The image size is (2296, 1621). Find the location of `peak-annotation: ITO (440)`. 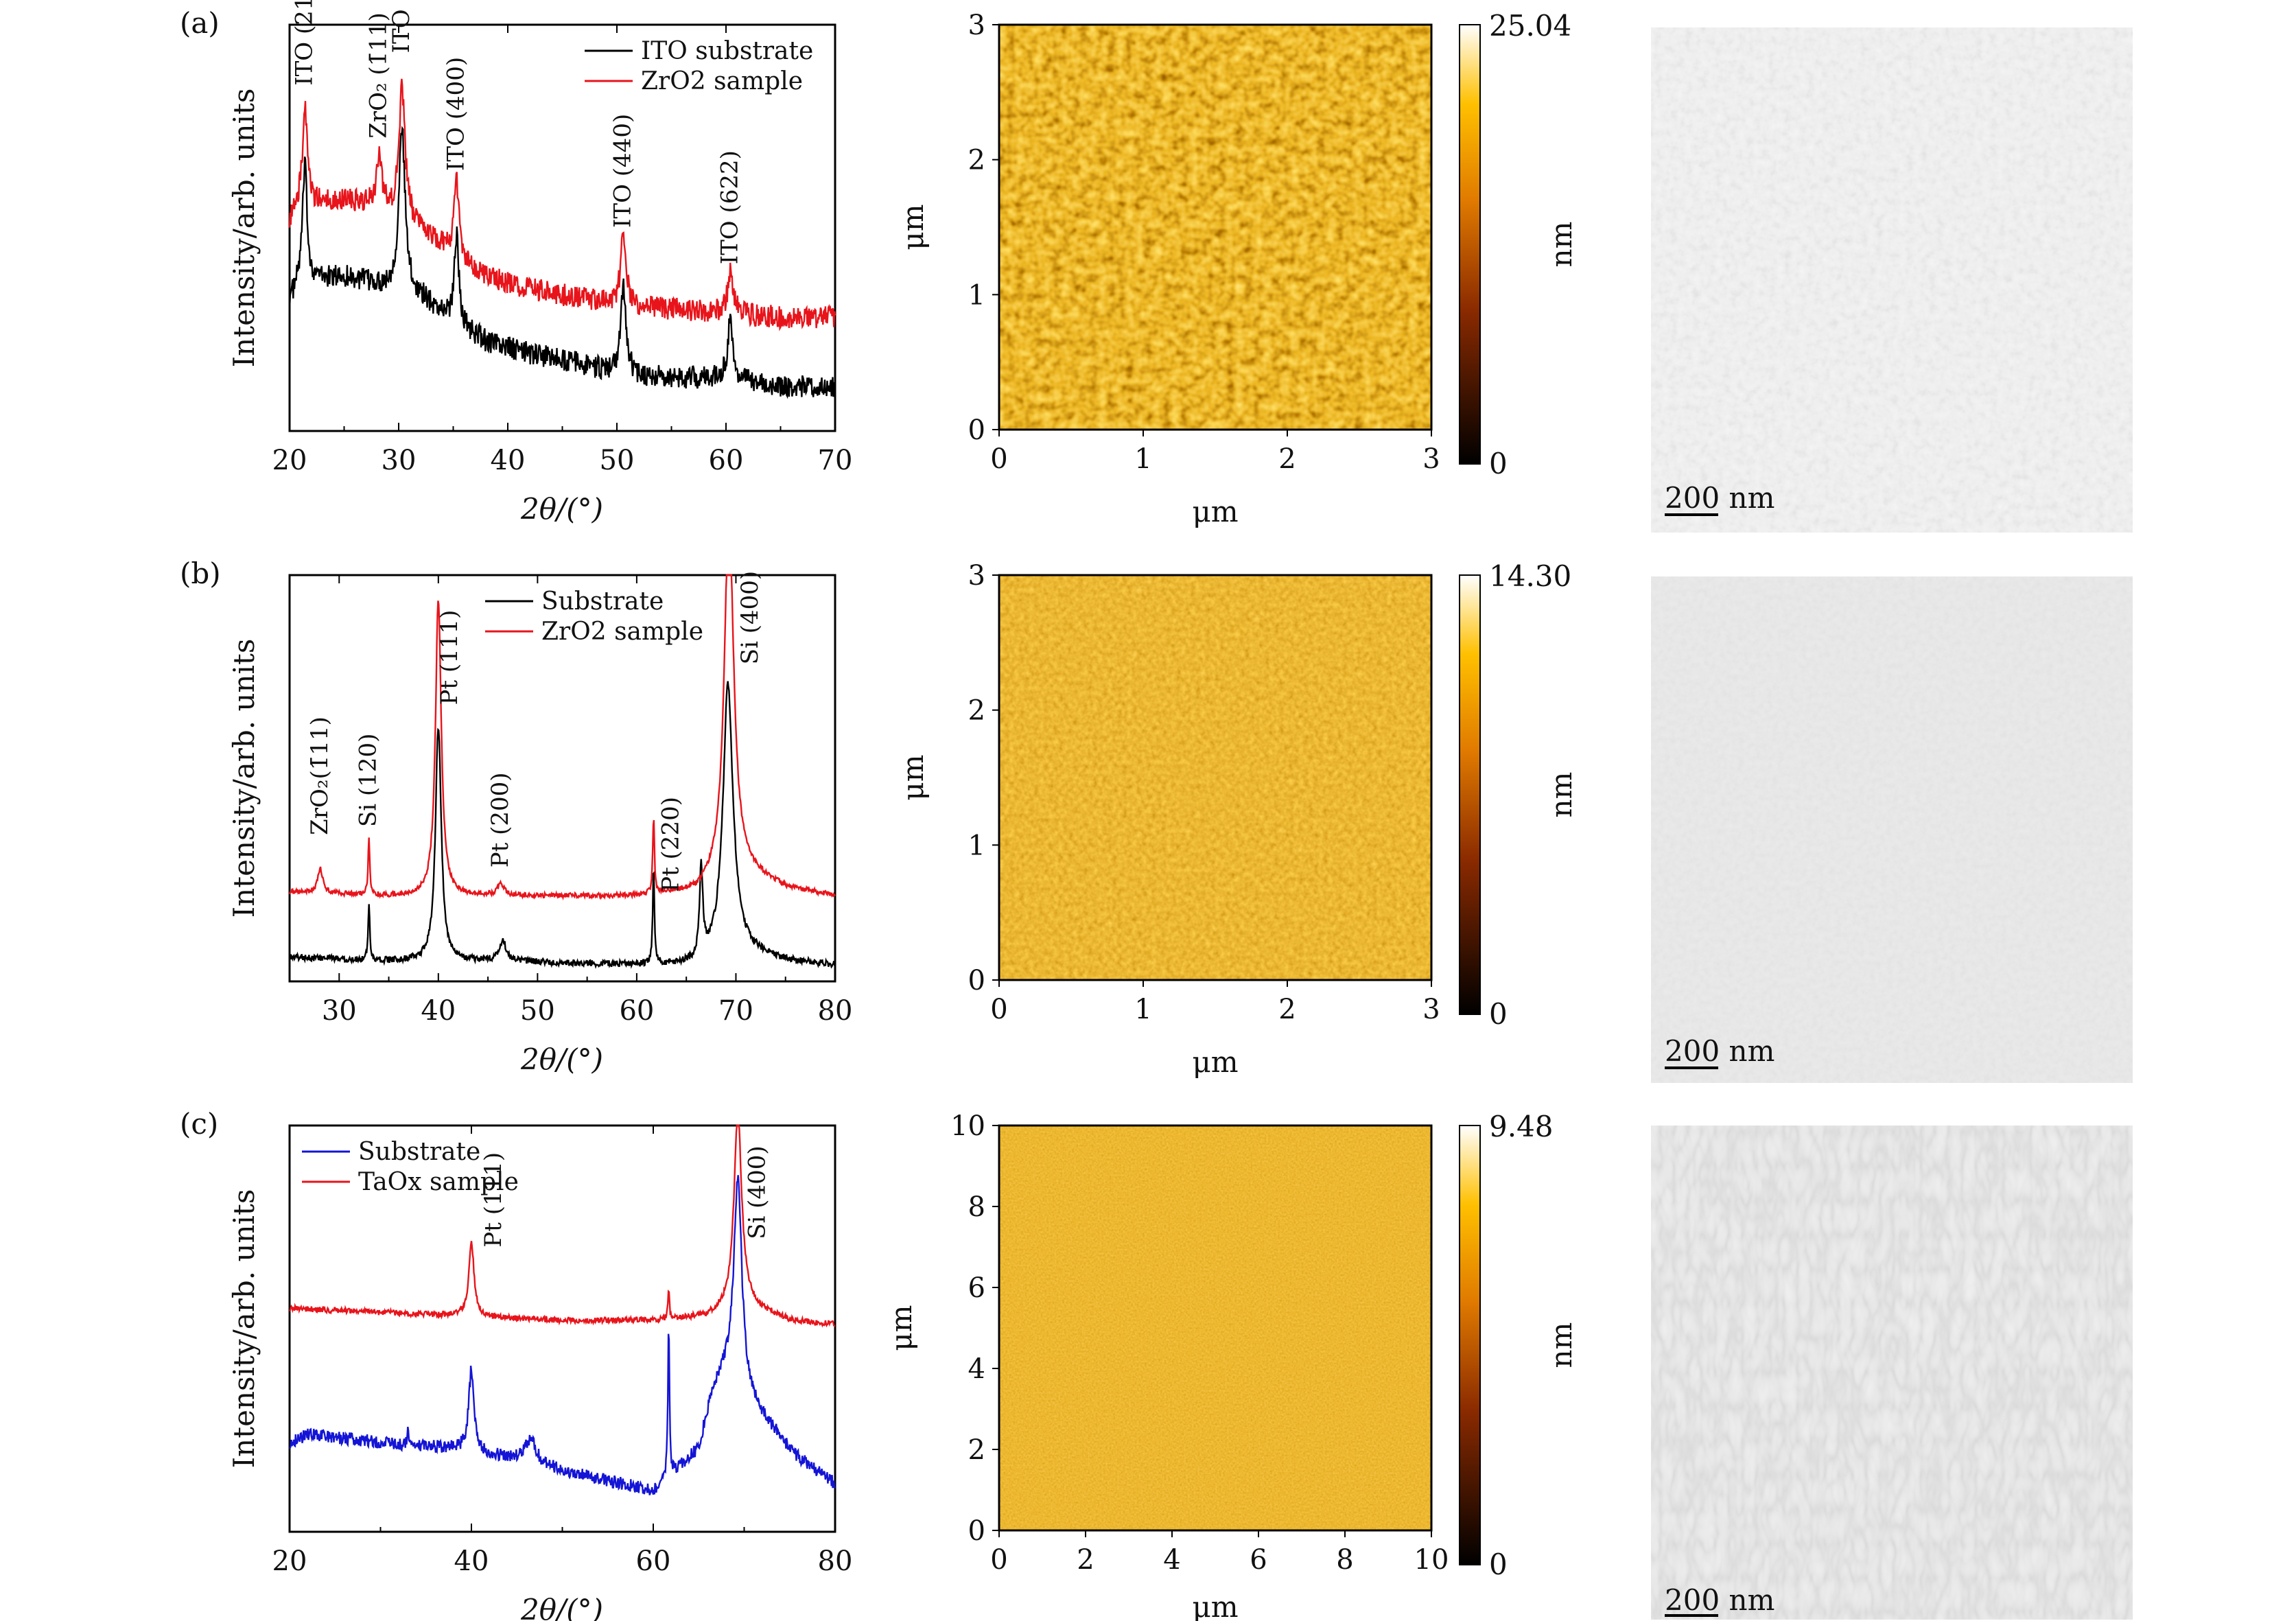

peak-annotation: ITO (440) is located at coordinates (623, 171).